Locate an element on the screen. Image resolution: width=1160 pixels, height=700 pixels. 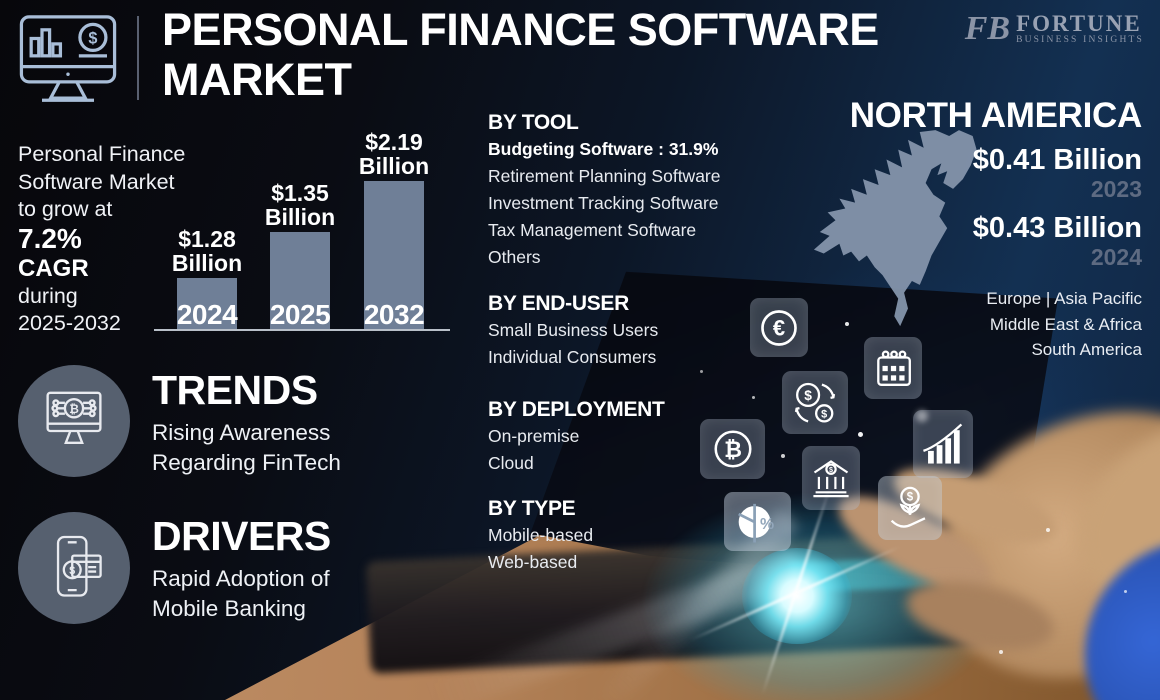
growth-line: Personal Finance is located at coordinates (102, 154).